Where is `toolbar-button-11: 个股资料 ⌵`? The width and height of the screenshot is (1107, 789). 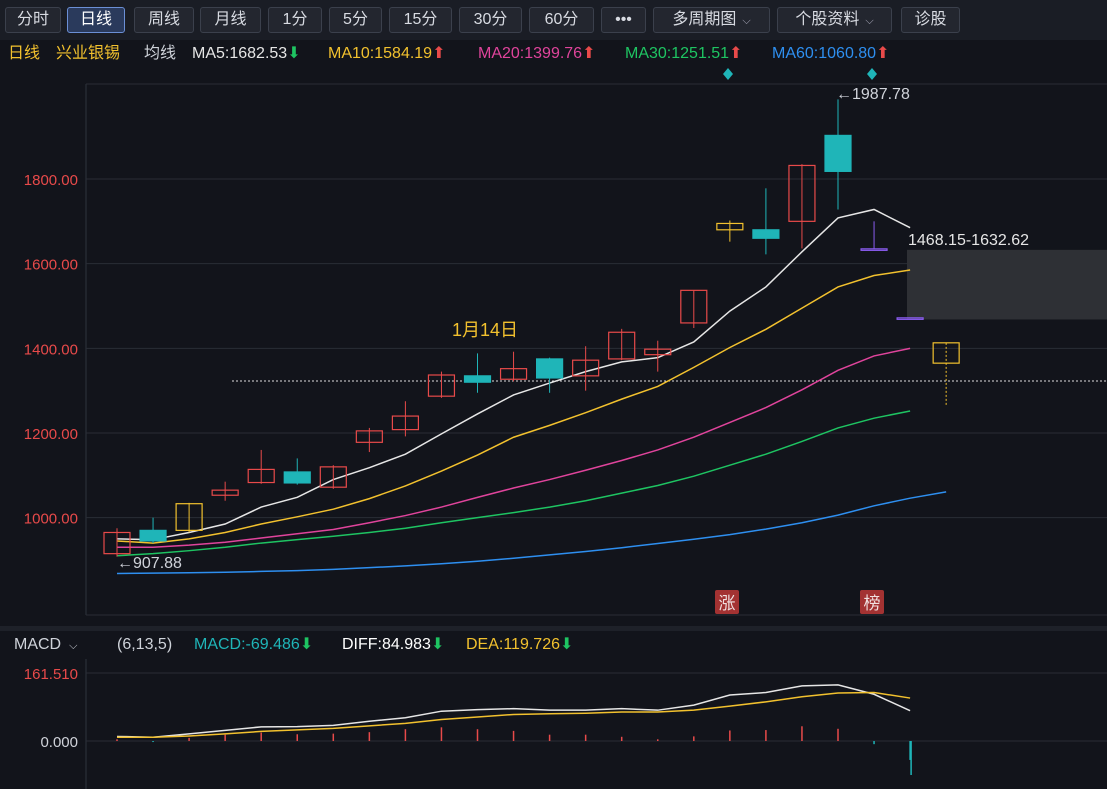 toolbar-button-11: 个股资料 ⌵ is located at coordinates (834, 20).